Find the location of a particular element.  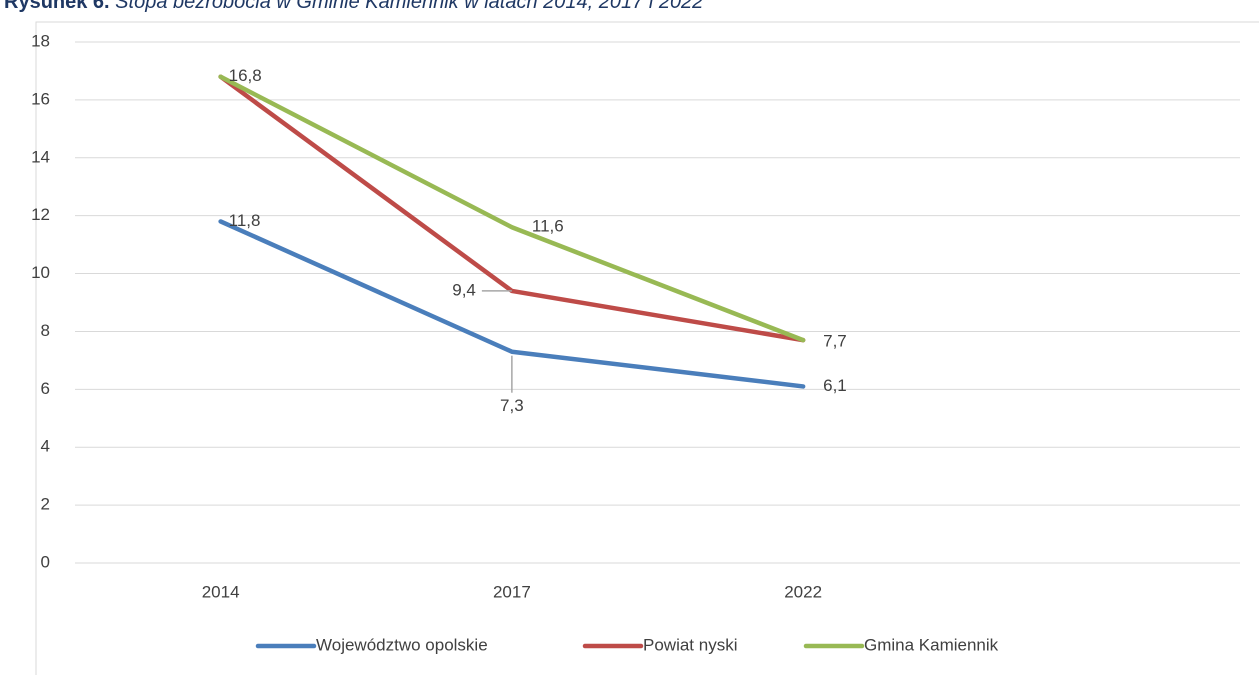

y-tick-label: 10 is located at coordinates (40, 272).